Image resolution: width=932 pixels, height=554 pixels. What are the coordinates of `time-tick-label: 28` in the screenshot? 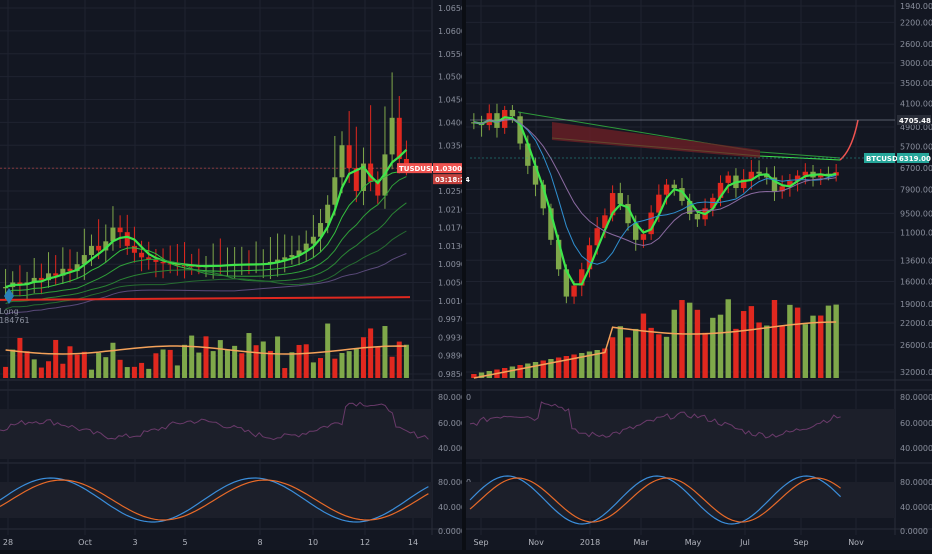 It's located at (8, 542).